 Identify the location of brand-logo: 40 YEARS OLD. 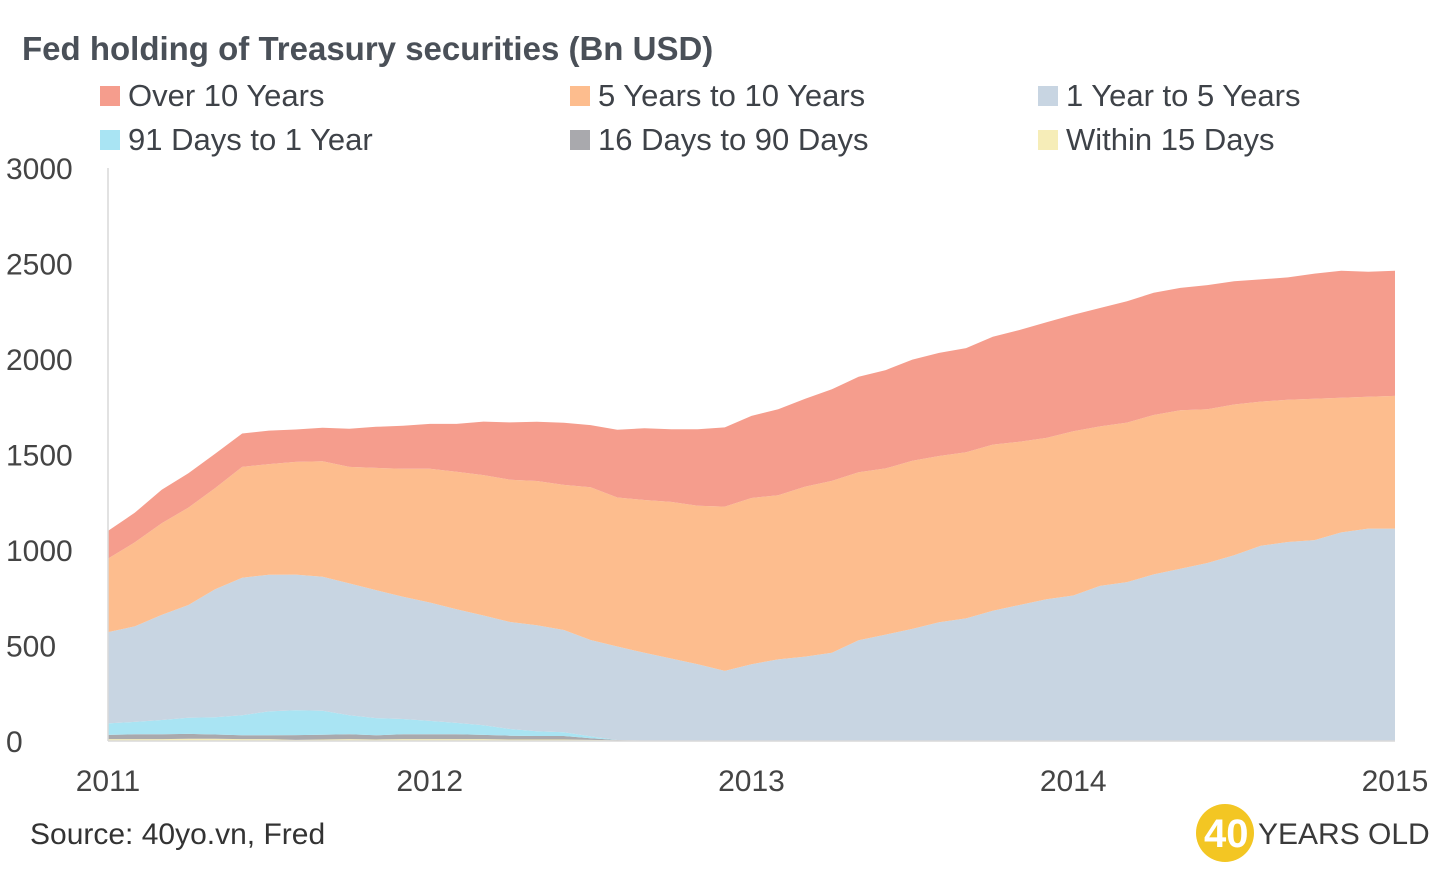
(1321, 836).